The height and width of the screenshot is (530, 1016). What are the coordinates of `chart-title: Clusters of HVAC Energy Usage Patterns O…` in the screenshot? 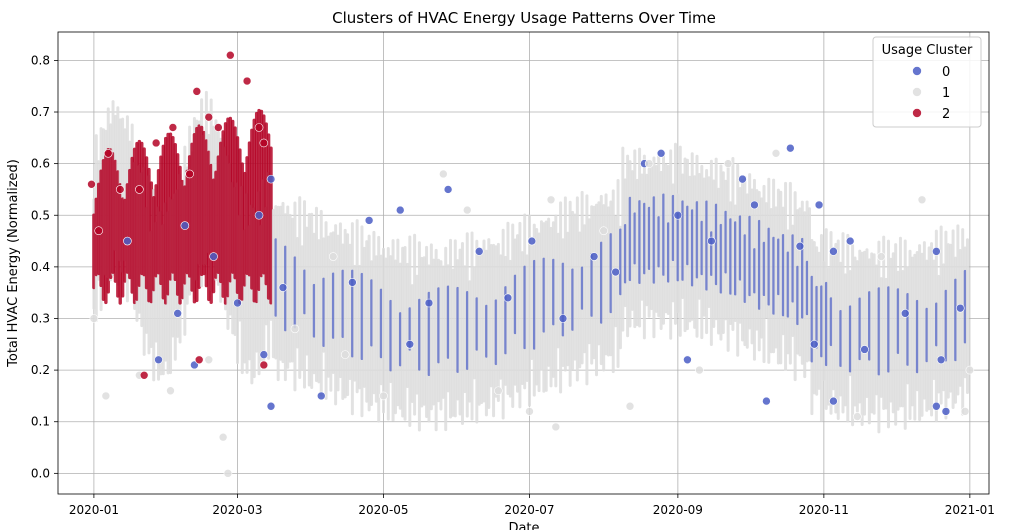 It's located at (524, 18).